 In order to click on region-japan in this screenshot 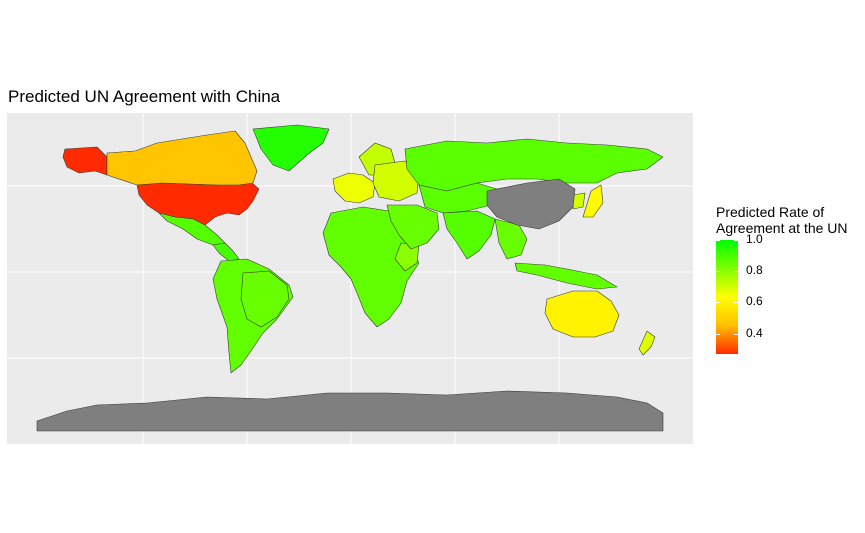, I will do `click(593, 201)`.